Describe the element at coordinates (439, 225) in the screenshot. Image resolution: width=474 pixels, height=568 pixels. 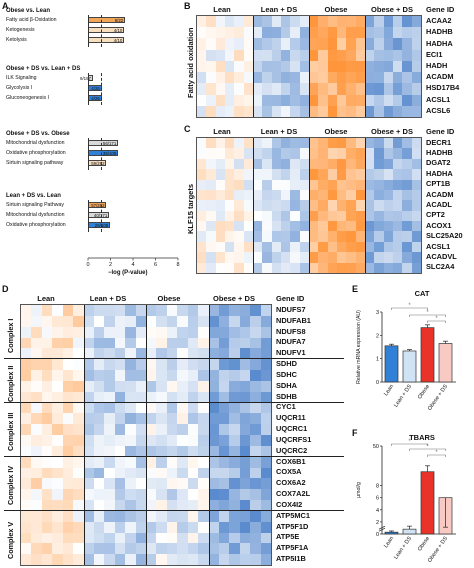
I see `c-gene-label: ACOX1` at that location.